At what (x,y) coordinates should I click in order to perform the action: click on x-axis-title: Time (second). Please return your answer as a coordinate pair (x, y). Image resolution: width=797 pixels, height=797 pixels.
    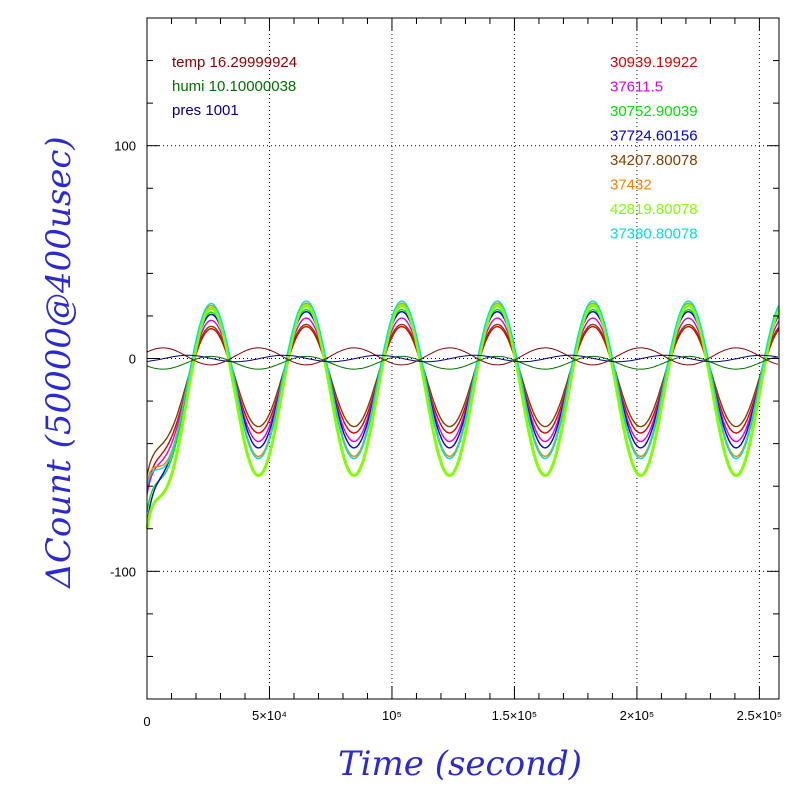
    Looking at the image, I should click on (460, 764).